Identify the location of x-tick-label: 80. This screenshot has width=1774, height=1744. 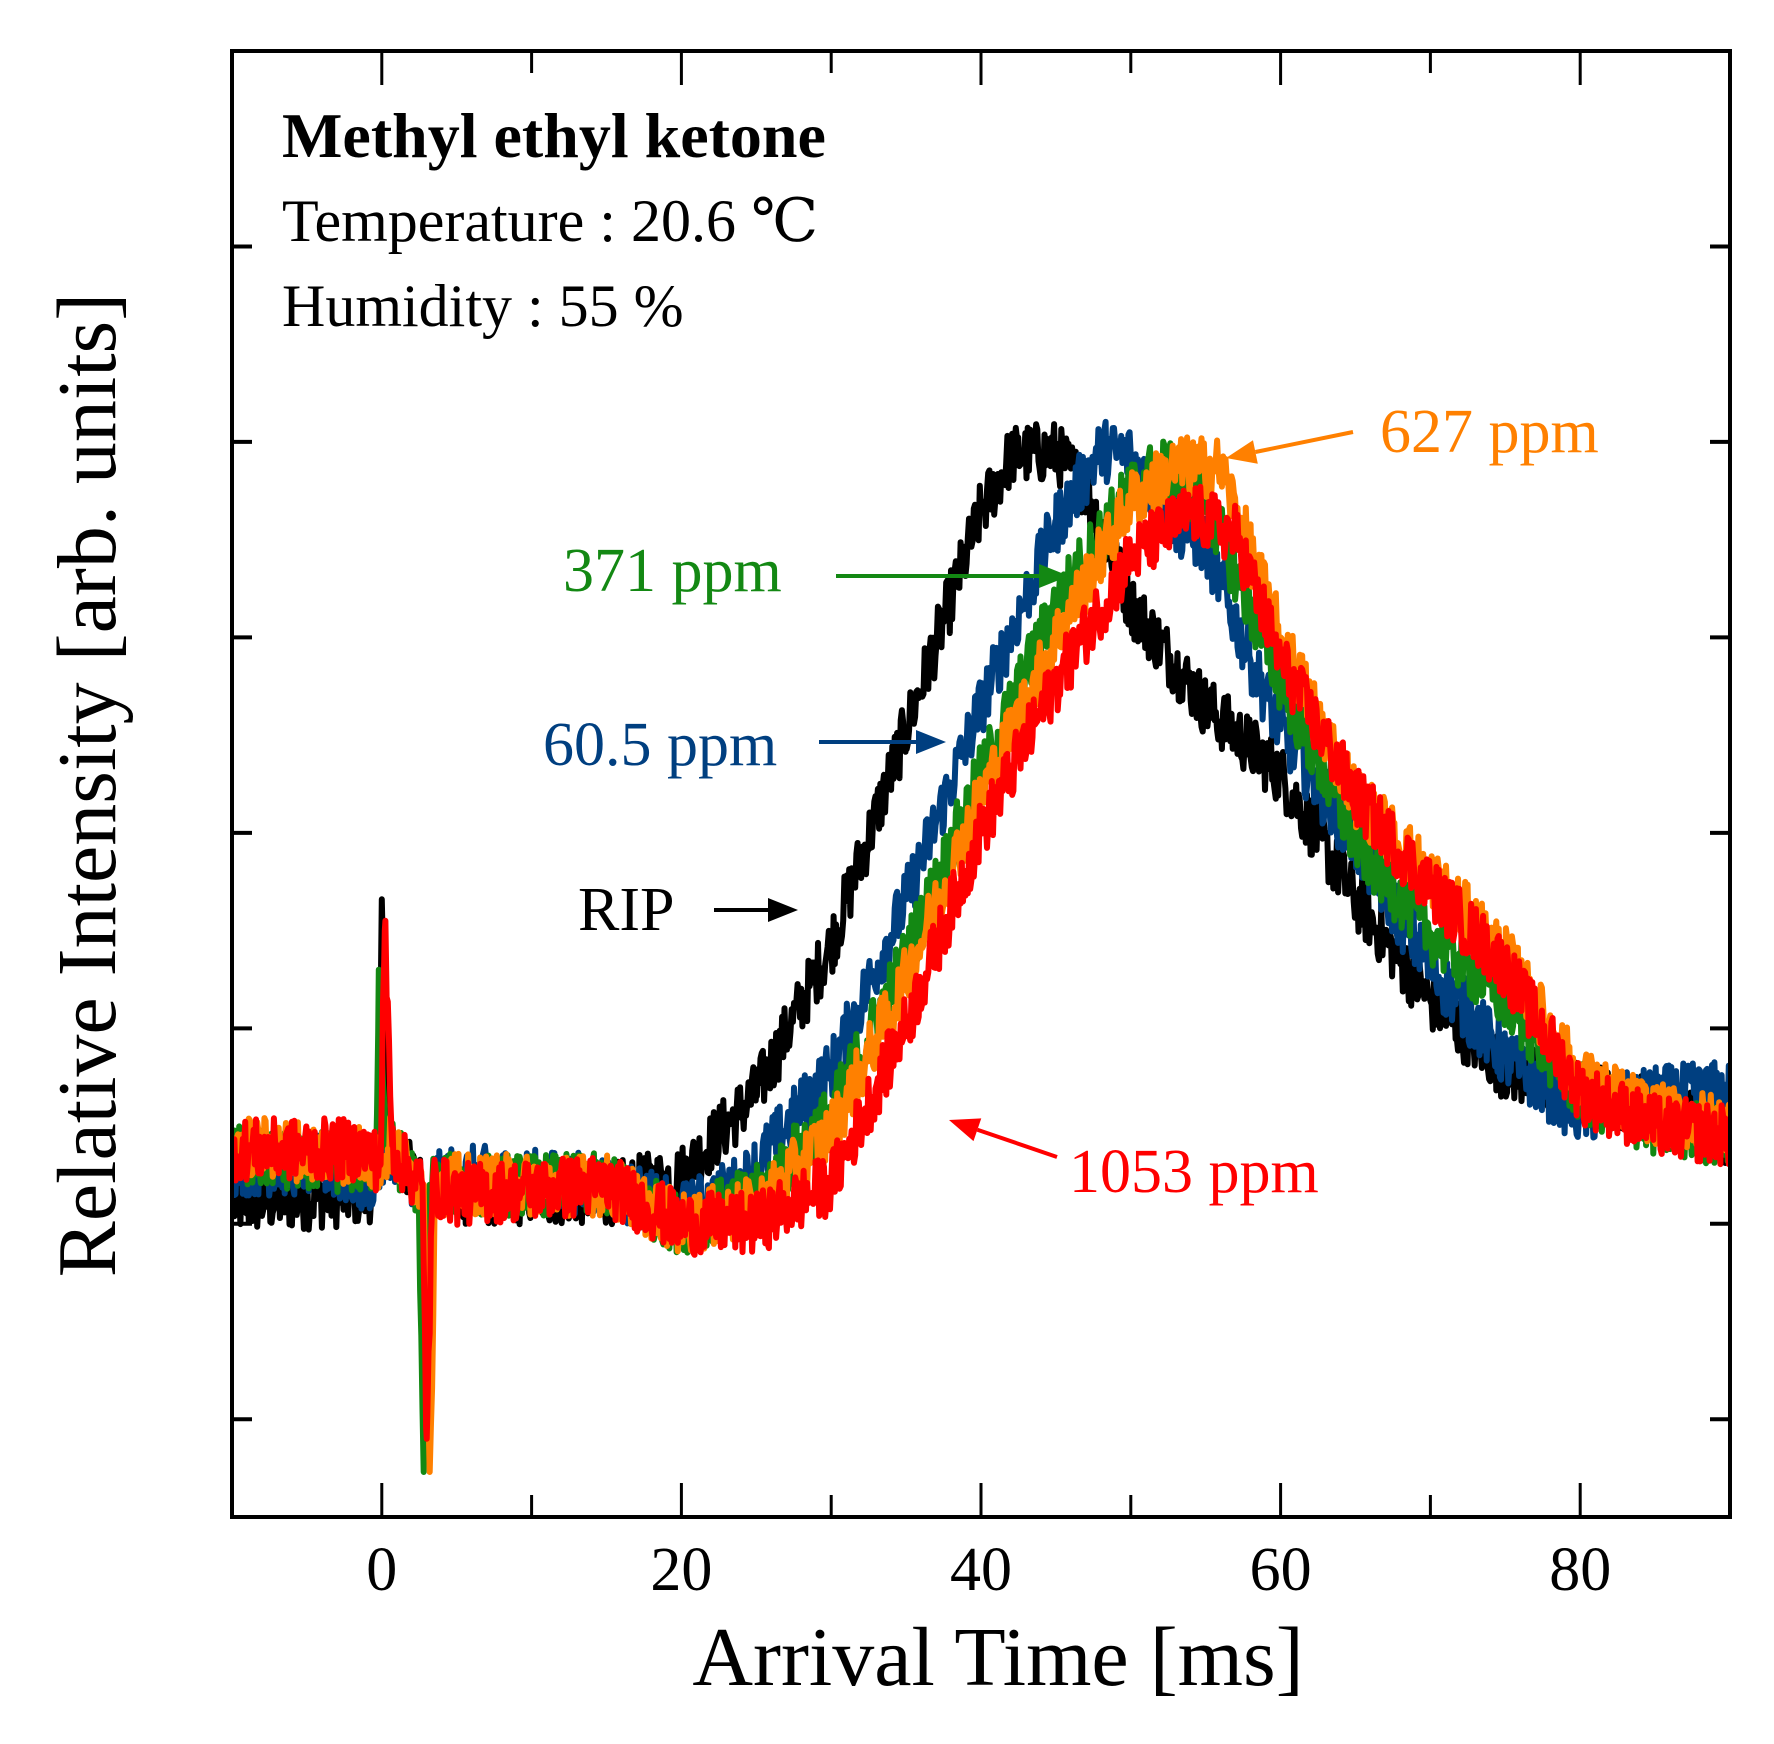
(1580, 1570).